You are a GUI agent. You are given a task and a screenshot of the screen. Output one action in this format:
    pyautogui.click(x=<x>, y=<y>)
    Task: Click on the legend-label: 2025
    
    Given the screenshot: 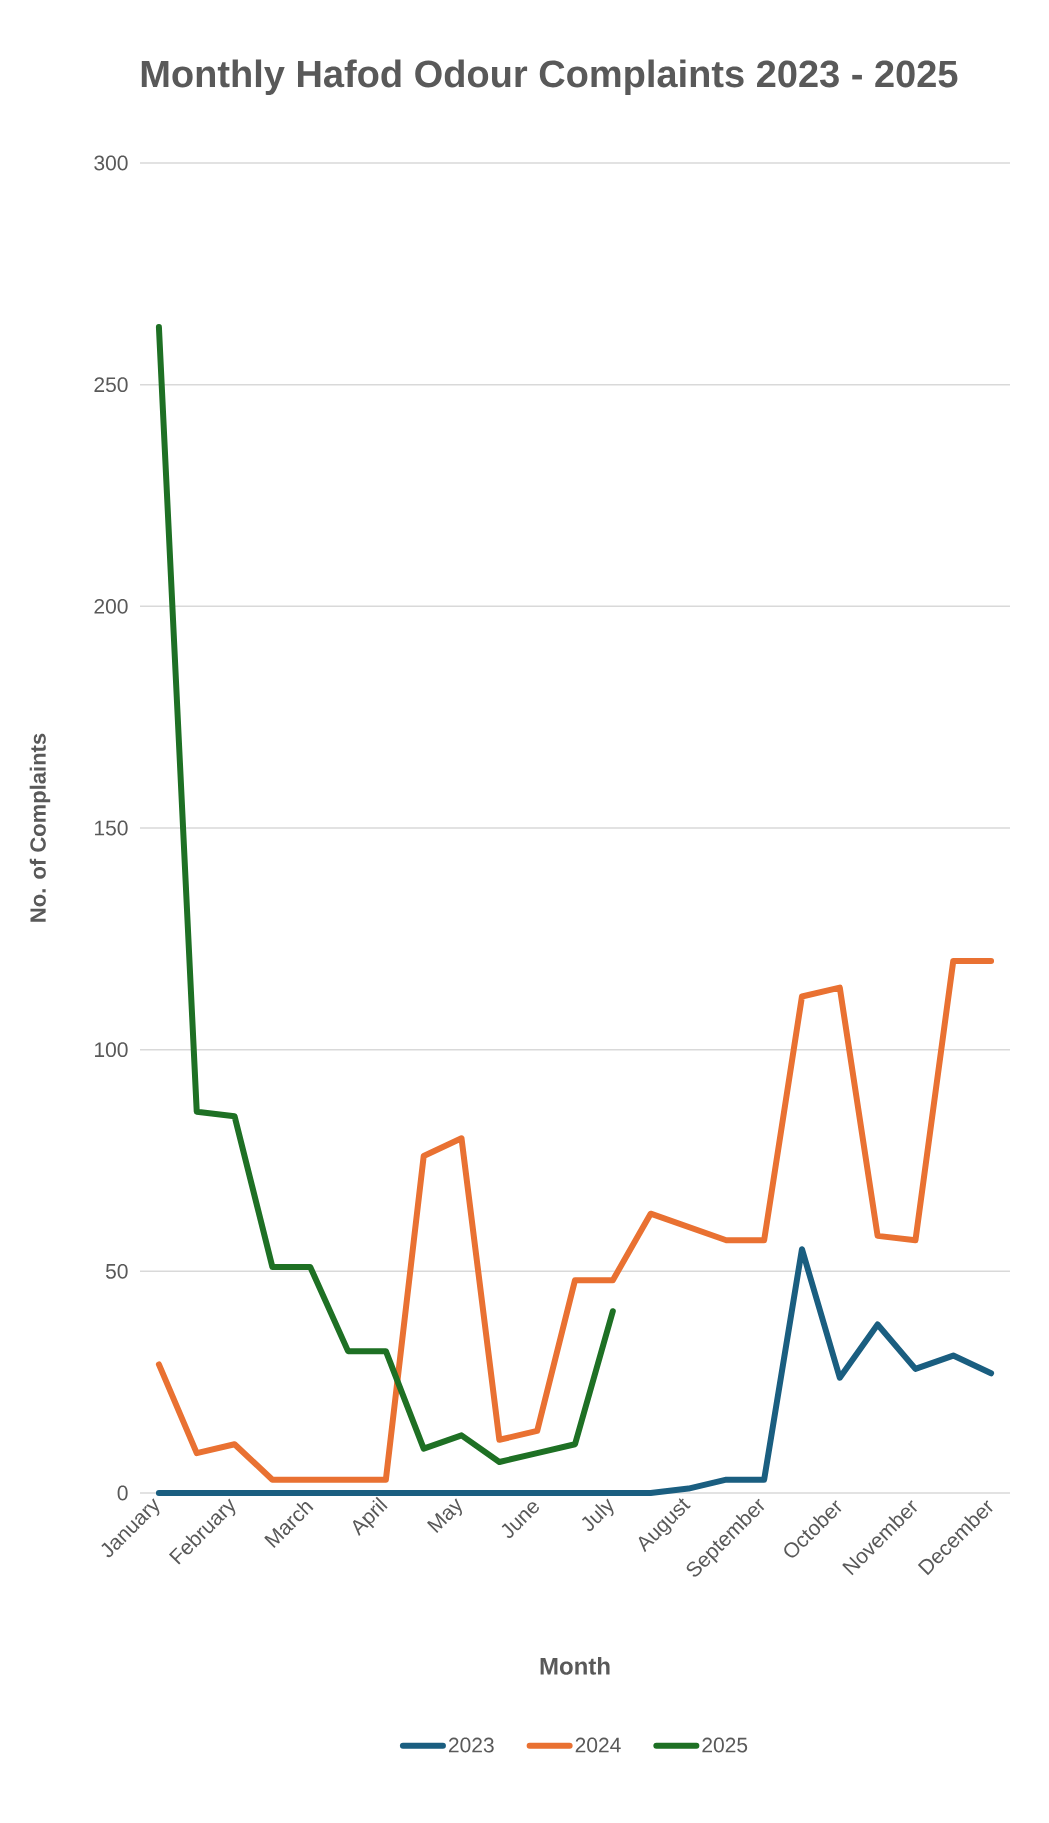 What is the action you would take?
    pyautogui.click(x=725, y=1745)
    